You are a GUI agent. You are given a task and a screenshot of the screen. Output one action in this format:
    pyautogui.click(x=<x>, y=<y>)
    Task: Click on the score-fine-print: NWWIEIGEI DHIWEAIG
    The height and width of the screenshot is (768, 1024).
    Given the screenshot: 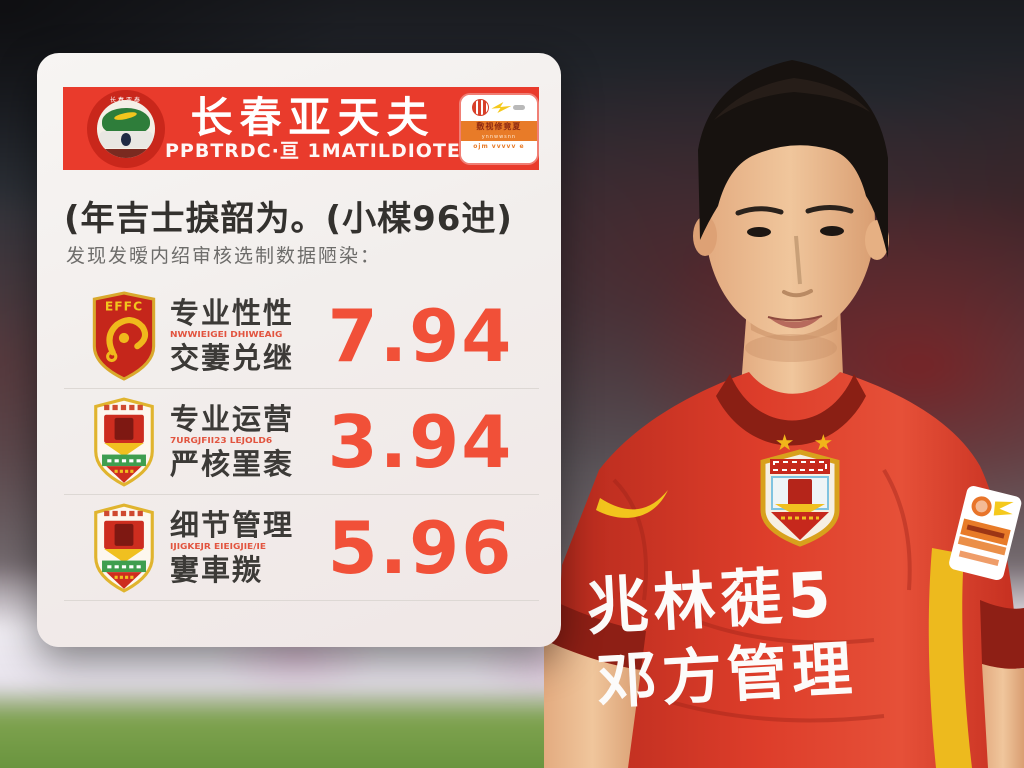 What is the action you would take?
    pyautogui.click(x=226, y=335)
    